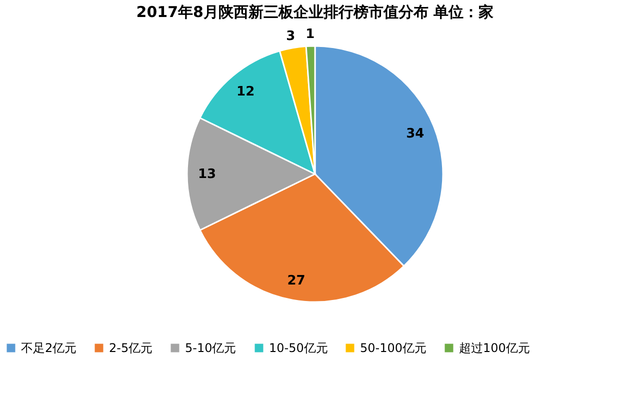 This screenshot has height=400, width=640. Describe the element at coordinates (210, 348) in the screenshot. I see `legend-label: 5-10亿元` at that location.